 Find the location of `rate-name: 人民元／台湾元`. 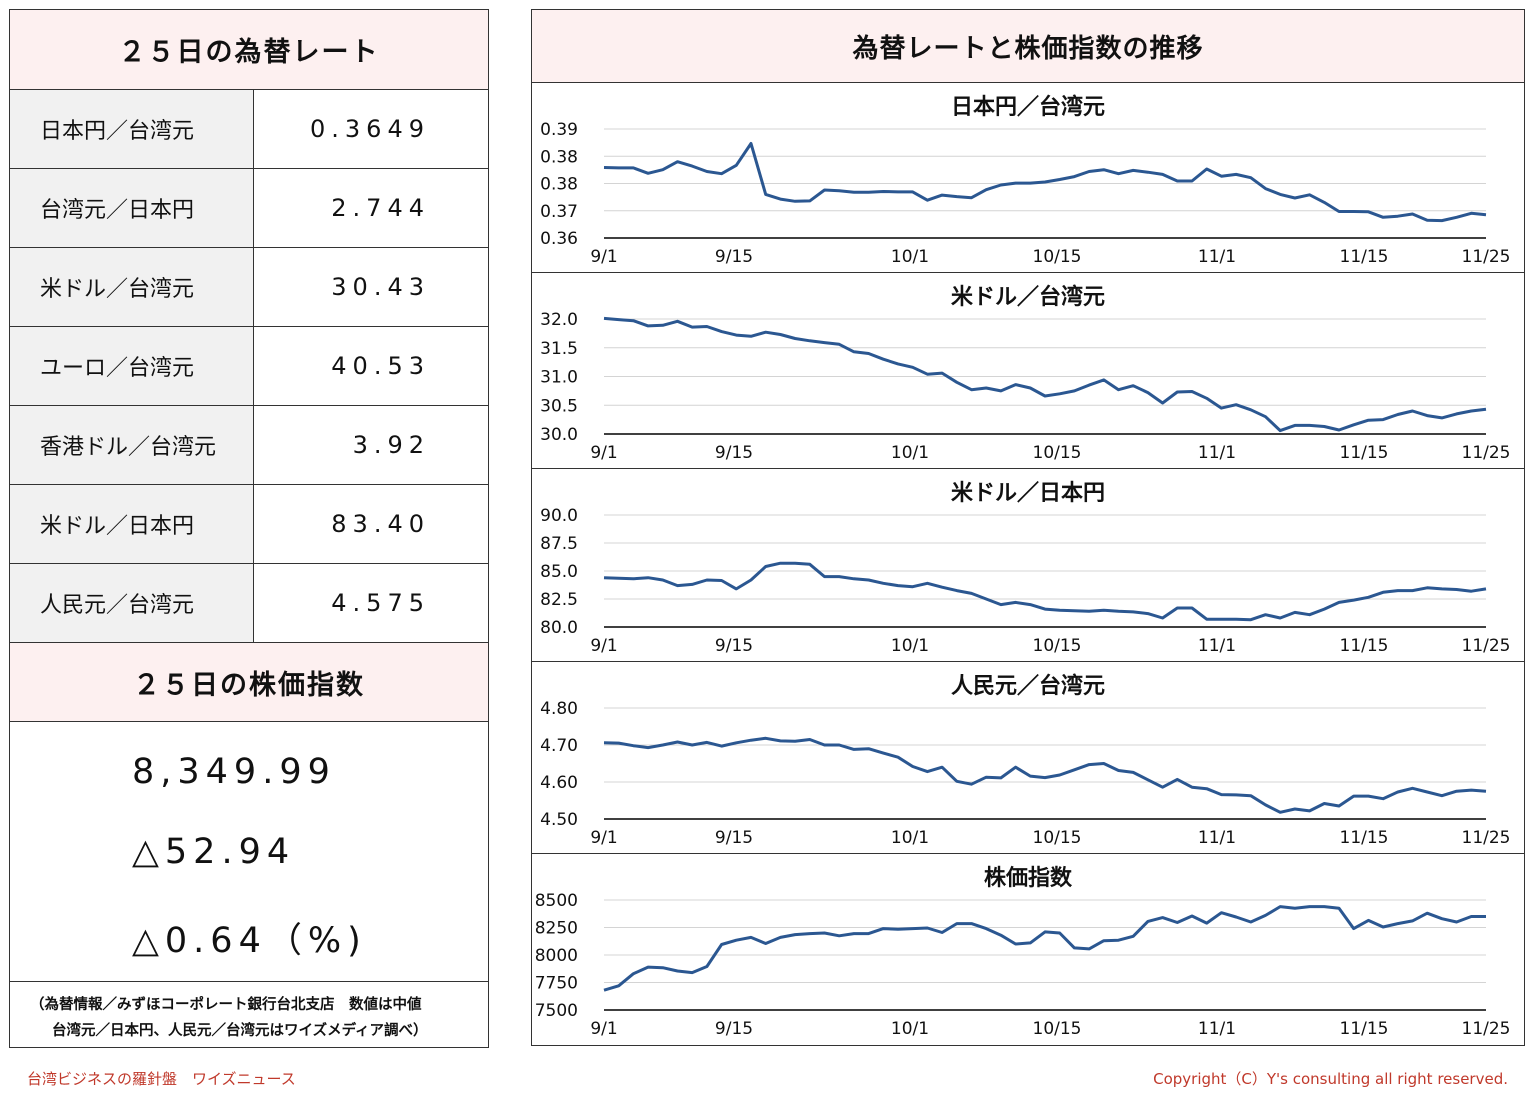

rate-name: 人民元／台湾元 is located at coordinates (132, 603).